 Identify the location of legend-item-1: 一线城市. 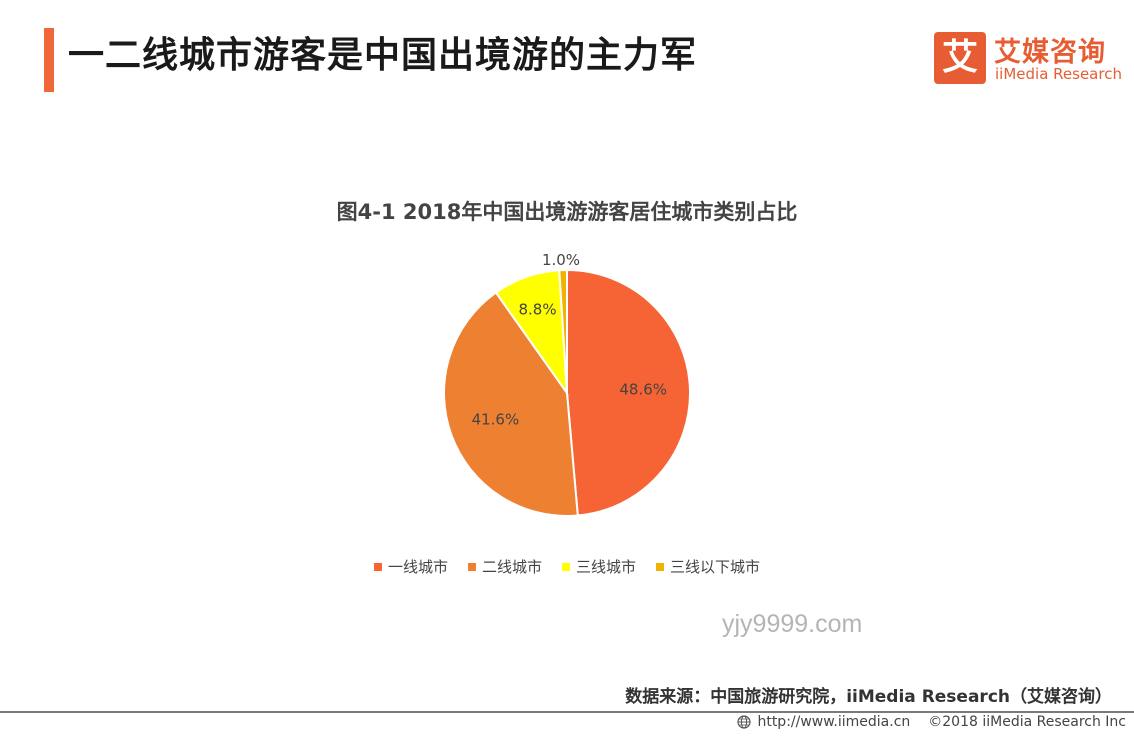
(410, 566).